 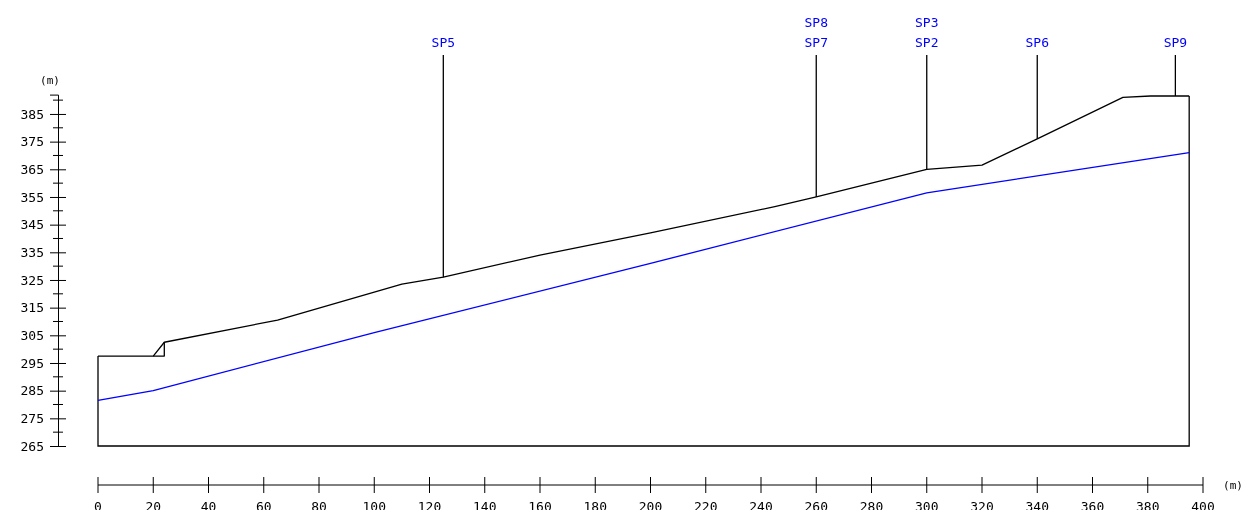 What do you see at coordinates (32, 418) in the screenshot?
I see `y-tick-label: 275` at bounding box center [32, 418].